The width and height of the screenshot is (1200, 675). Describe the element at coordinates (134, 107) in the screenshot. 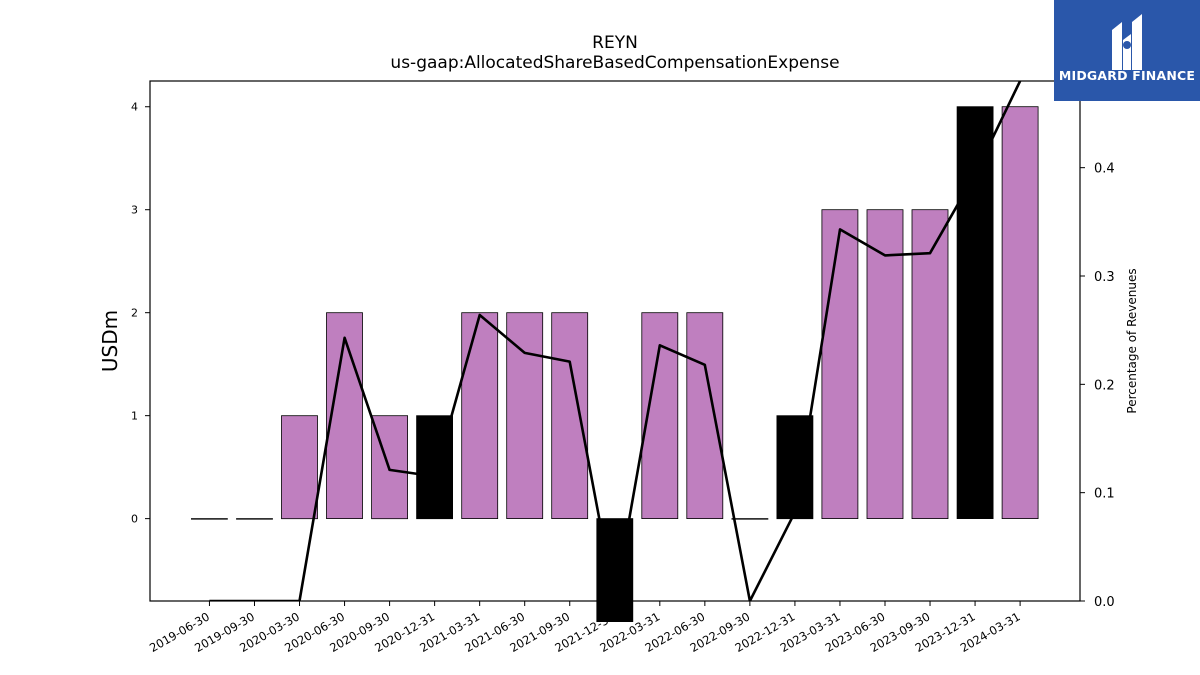

I see `y-tick-label: 4` at that location.